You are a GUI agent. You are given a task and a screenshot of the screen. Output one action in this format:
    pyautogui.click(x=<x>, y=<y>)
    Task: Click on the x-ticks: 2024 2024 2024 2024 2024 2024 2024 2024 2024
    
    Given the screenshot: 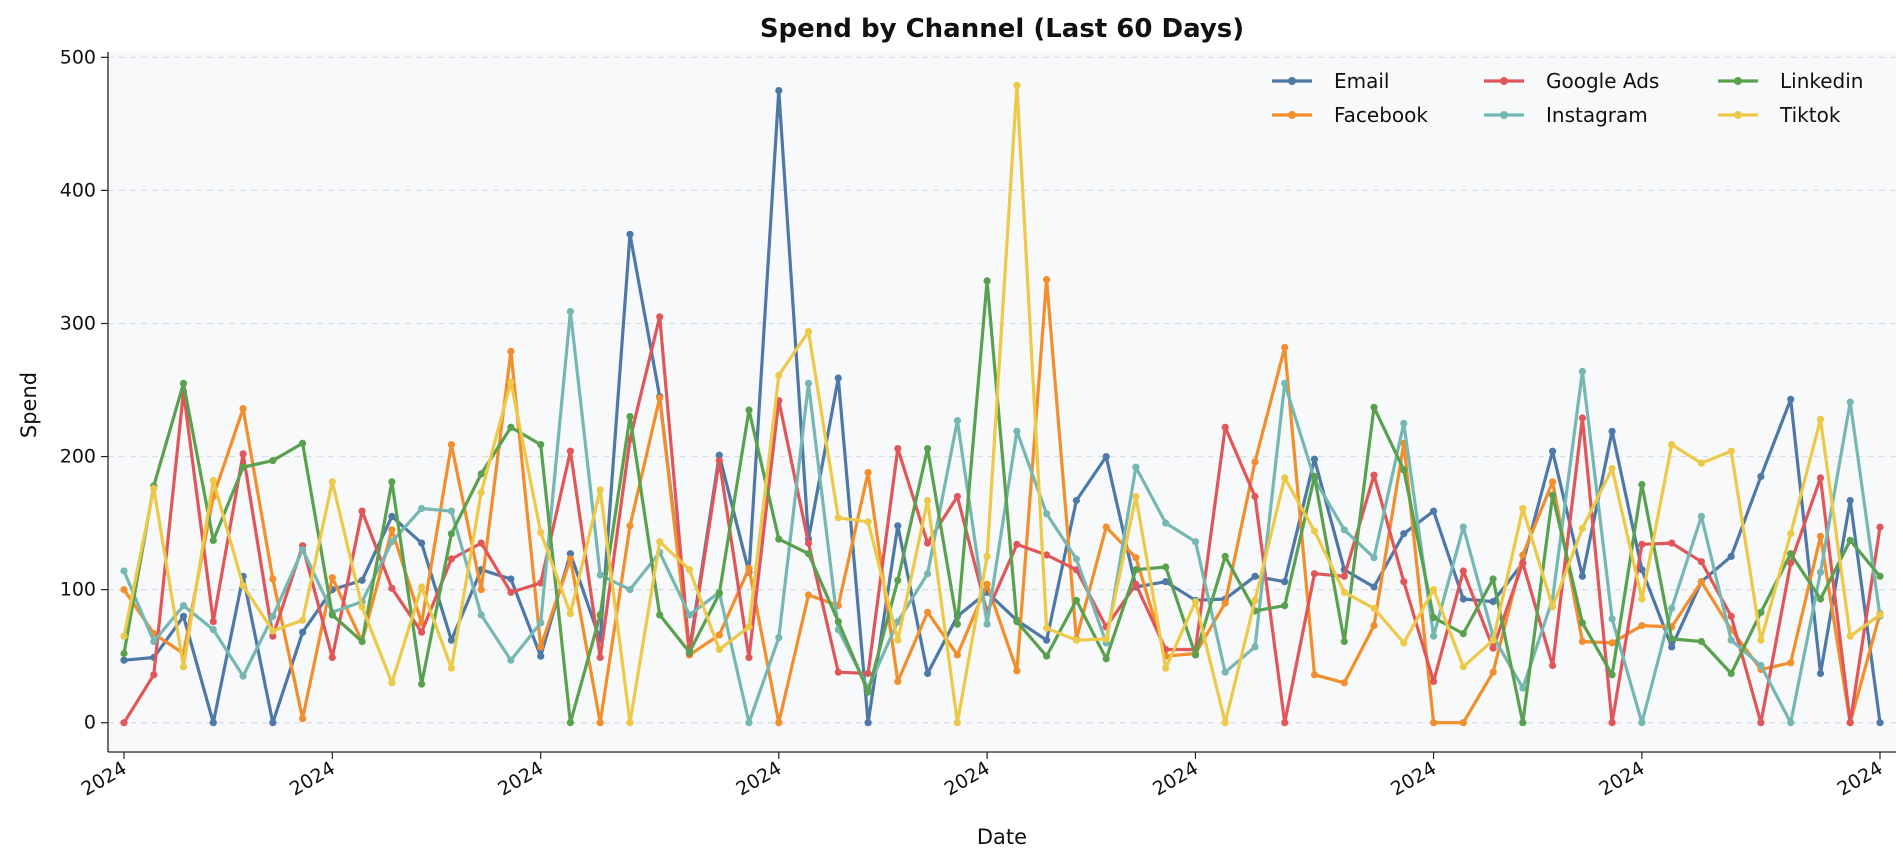 What is the action you would take?
    pyautogui.click(x=982, y=776)
    